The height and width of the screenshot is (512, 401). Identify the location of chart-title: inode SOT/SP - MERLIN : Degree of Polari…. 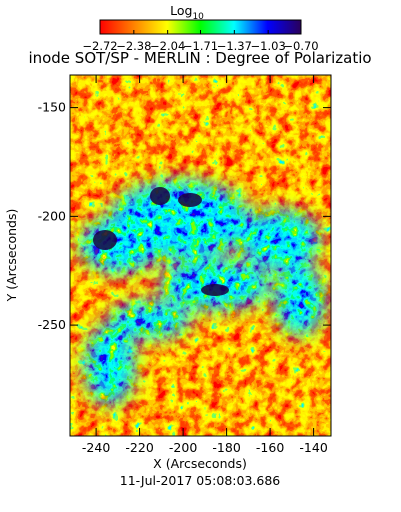
(199, 58).